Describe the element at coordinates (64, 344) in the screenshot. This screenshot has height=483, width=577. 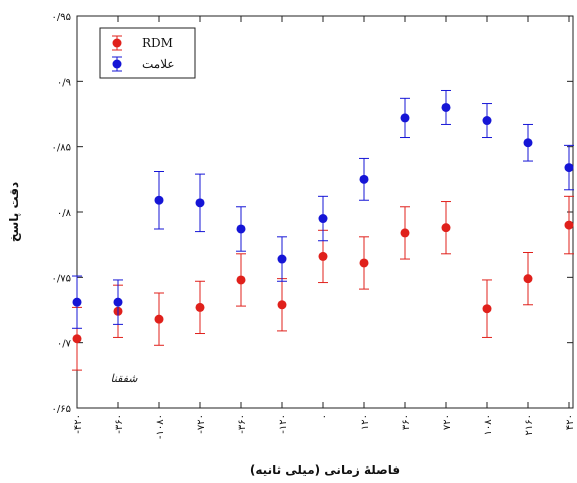
I see `y-tick-label: ۰/۷` at that location.